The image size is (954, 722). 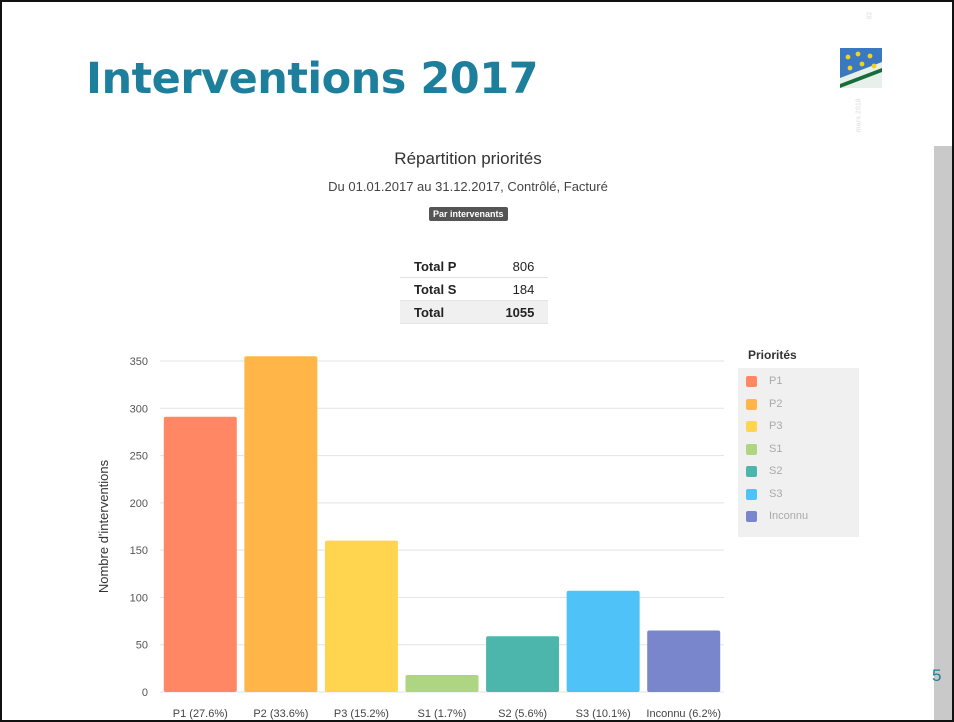 I want to click on legend-label: P2, so click(x=776, y=403).